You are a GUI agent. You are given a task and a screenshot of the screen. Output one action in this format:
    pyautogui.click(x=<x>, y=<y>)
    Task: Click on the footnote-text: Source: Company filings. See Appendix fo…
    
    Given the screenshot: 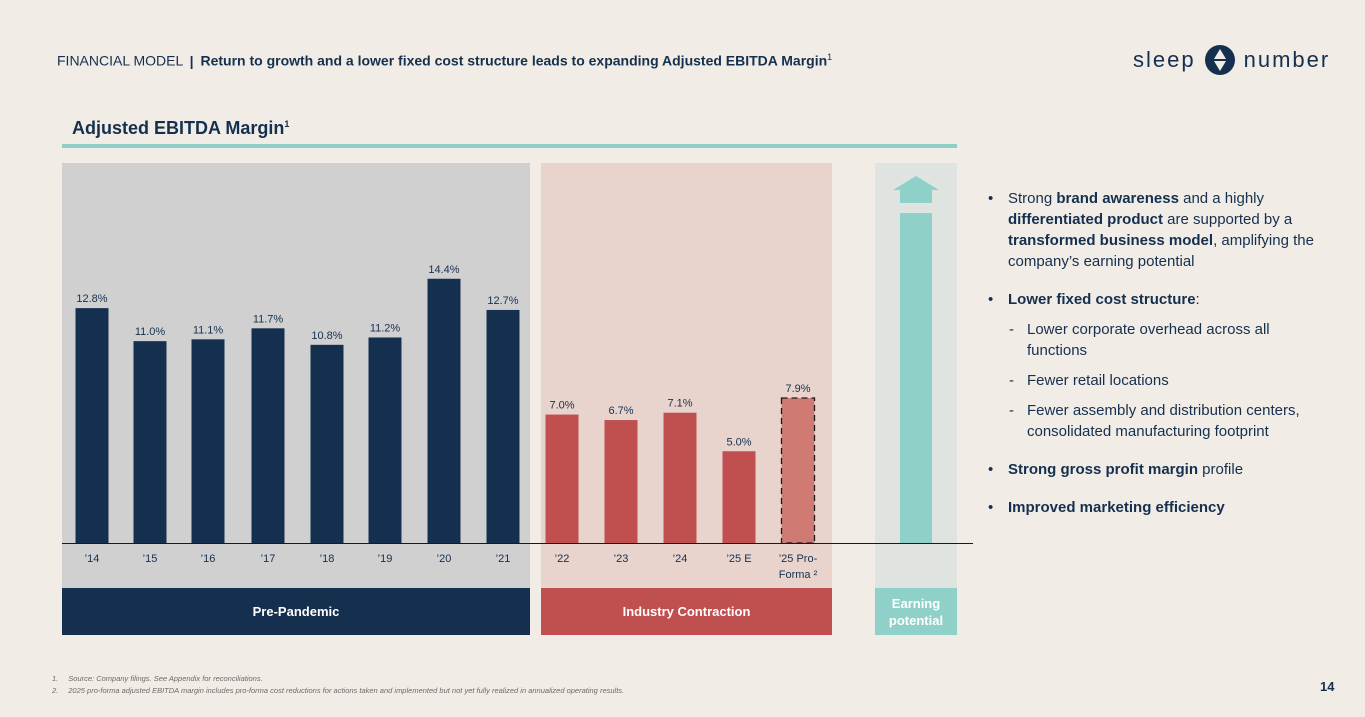 What is the action you would take?
    pyautogui.click(x=165, y=678)
    